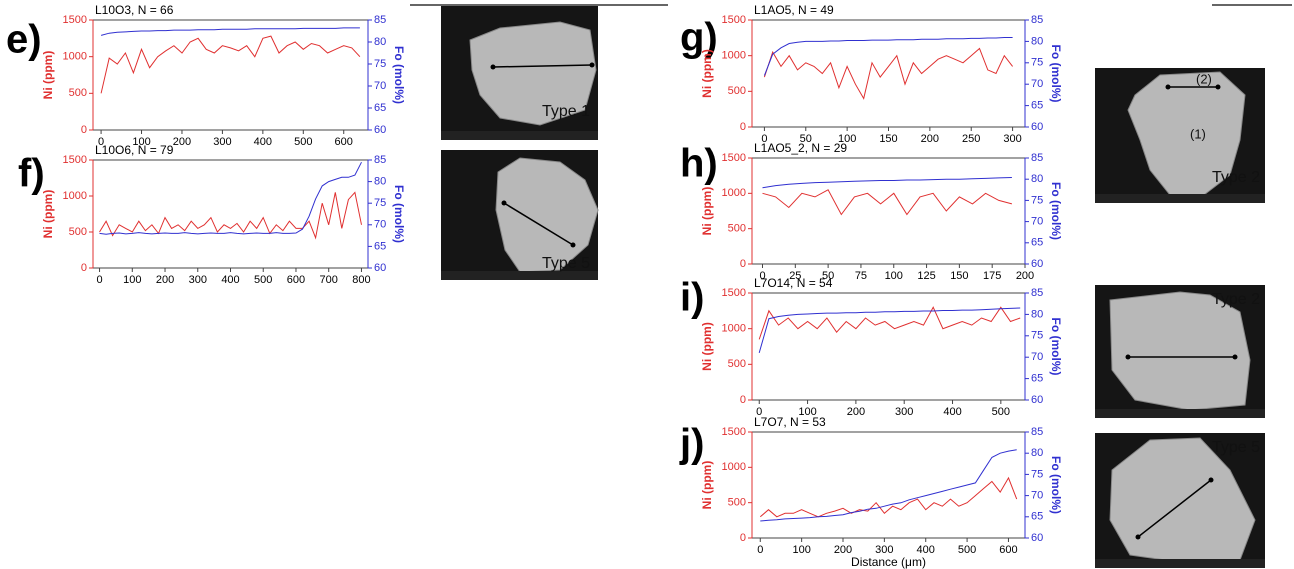 The image size is (1294, 569). What do you see at coordinates (692, 298) in the screenshot?
I see `panel-label: i)` at bounding box center [692, 298].